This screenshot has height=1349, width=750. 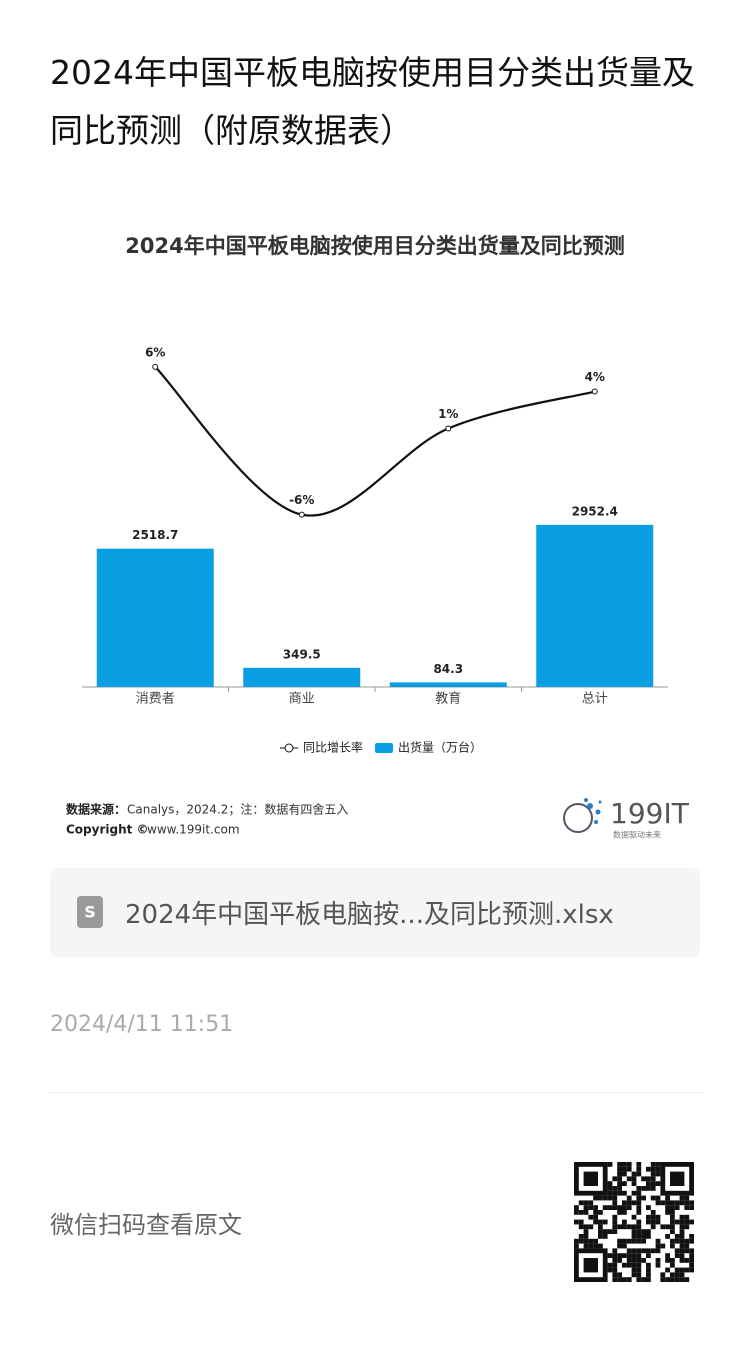 I want to click on divider, so click(x=377, y=1092).